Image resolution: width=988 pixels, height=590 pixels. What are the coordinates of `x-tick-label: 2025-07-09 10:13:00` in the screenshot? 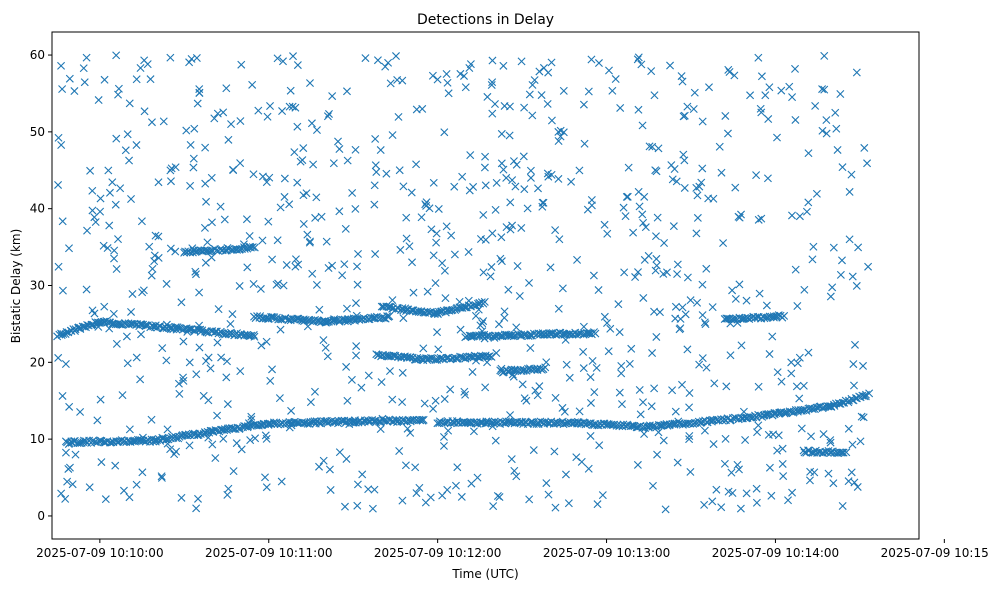 It's located at (606, 553).